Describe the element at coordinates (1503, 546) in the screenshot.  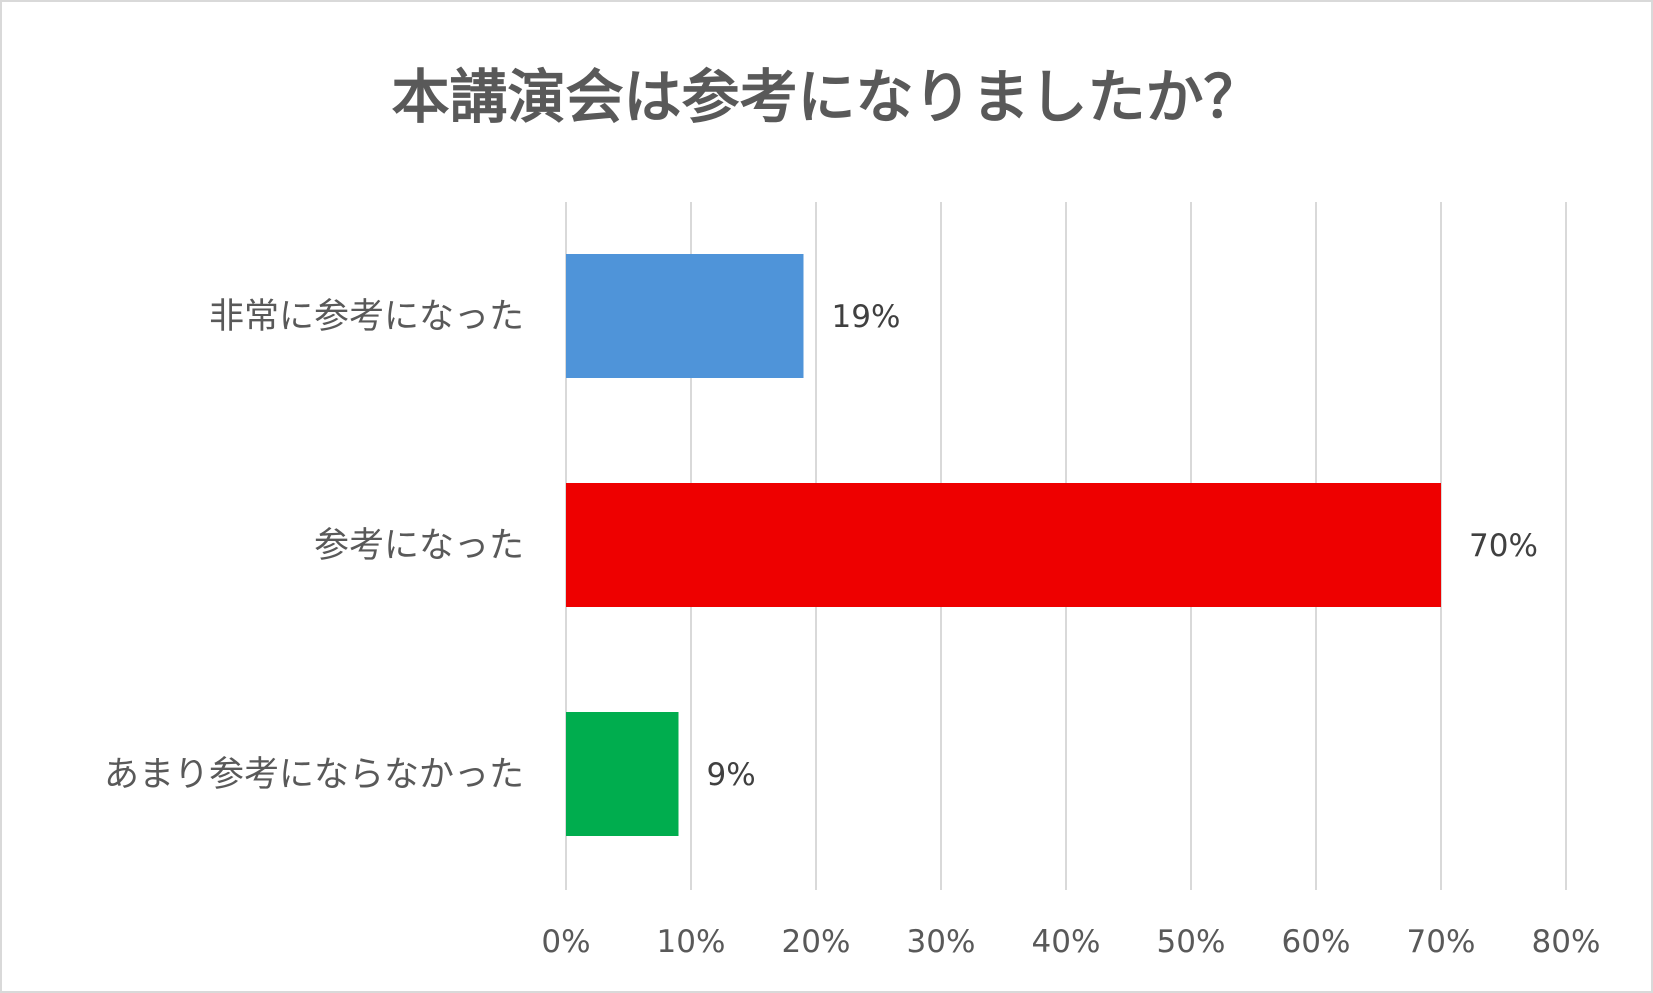
I see `data-label: 70%` at that location.